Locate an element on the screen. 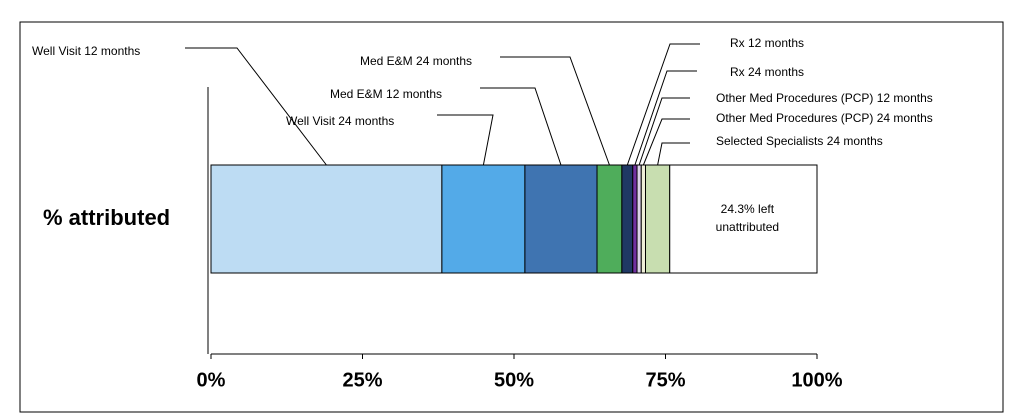 The image size is (1022, 420). category-label: % attributed is located at coordinates (106, 217).